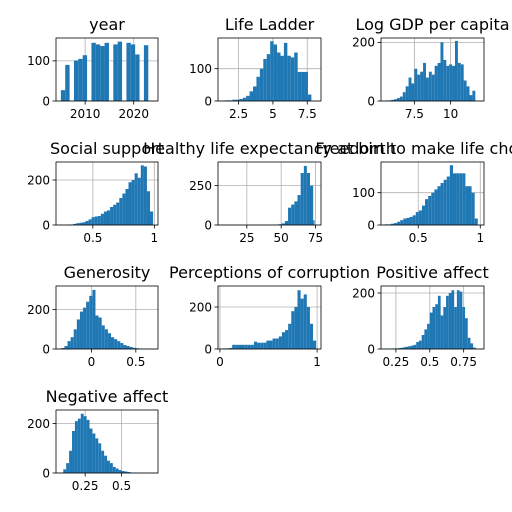 The image size is (512, 512). What do you see at coordinates (269, 148) in the screenshot?
I see `panel-title: Healthy life expectancy at birth` at bounding box center [269, 148].